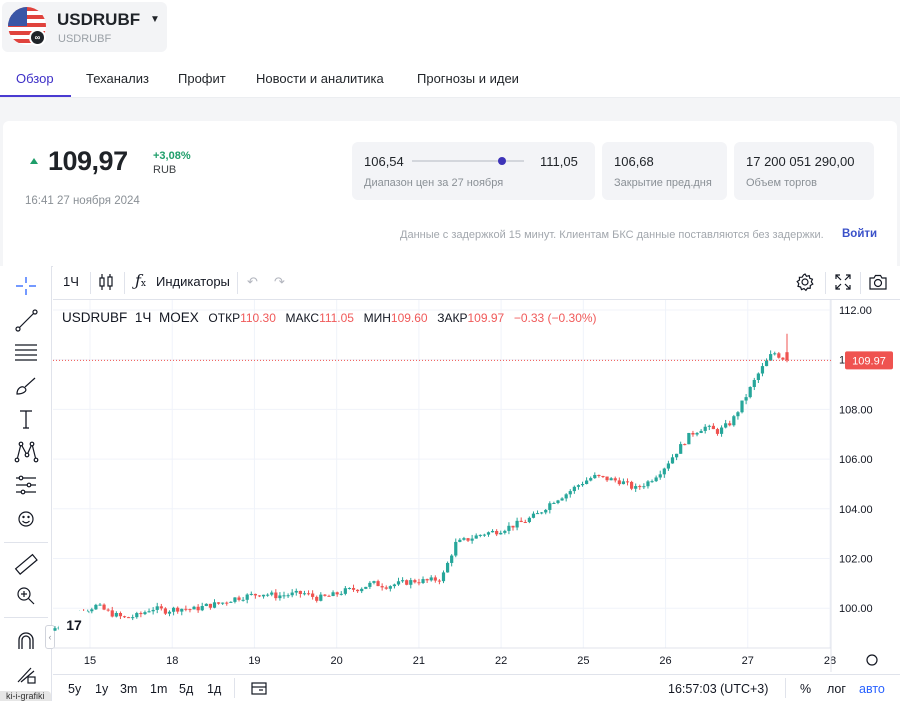 This screenshot has width=900, height=701. Describe the element at coordinates (214, 689) in the screenshot. I see `range-1d-button: 1д` at that location.